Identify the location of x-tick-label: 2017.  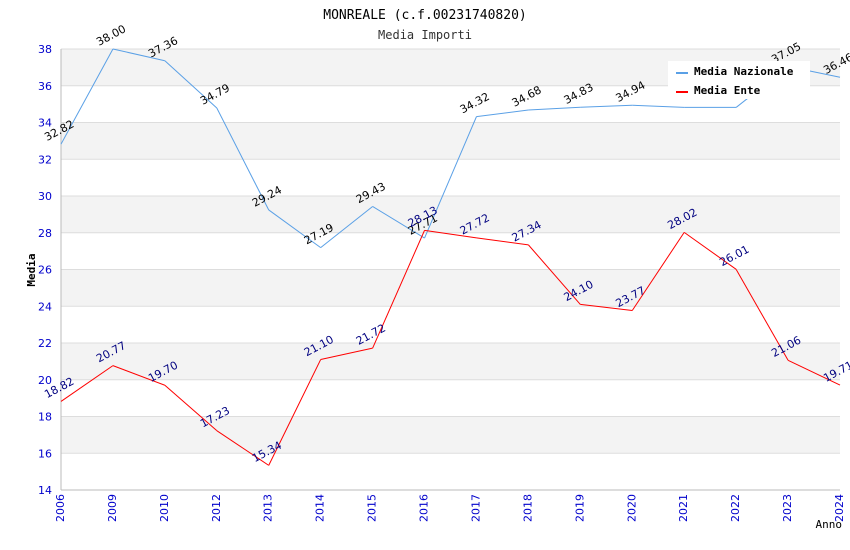
(475, 508).